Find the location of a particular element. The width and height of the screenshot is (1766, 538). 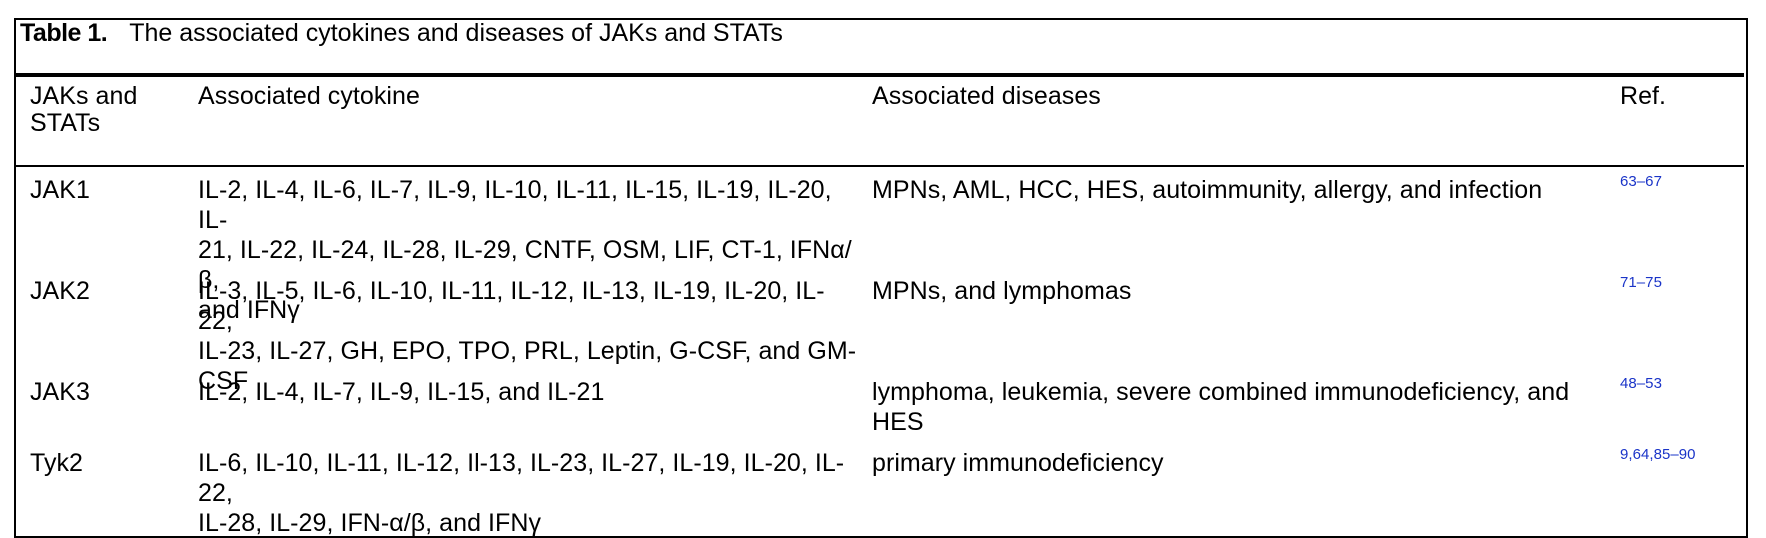

cytokine-line: IL-28, IL-29, IFN-α/β, and IFNγ is located at coordinates (369, 523).